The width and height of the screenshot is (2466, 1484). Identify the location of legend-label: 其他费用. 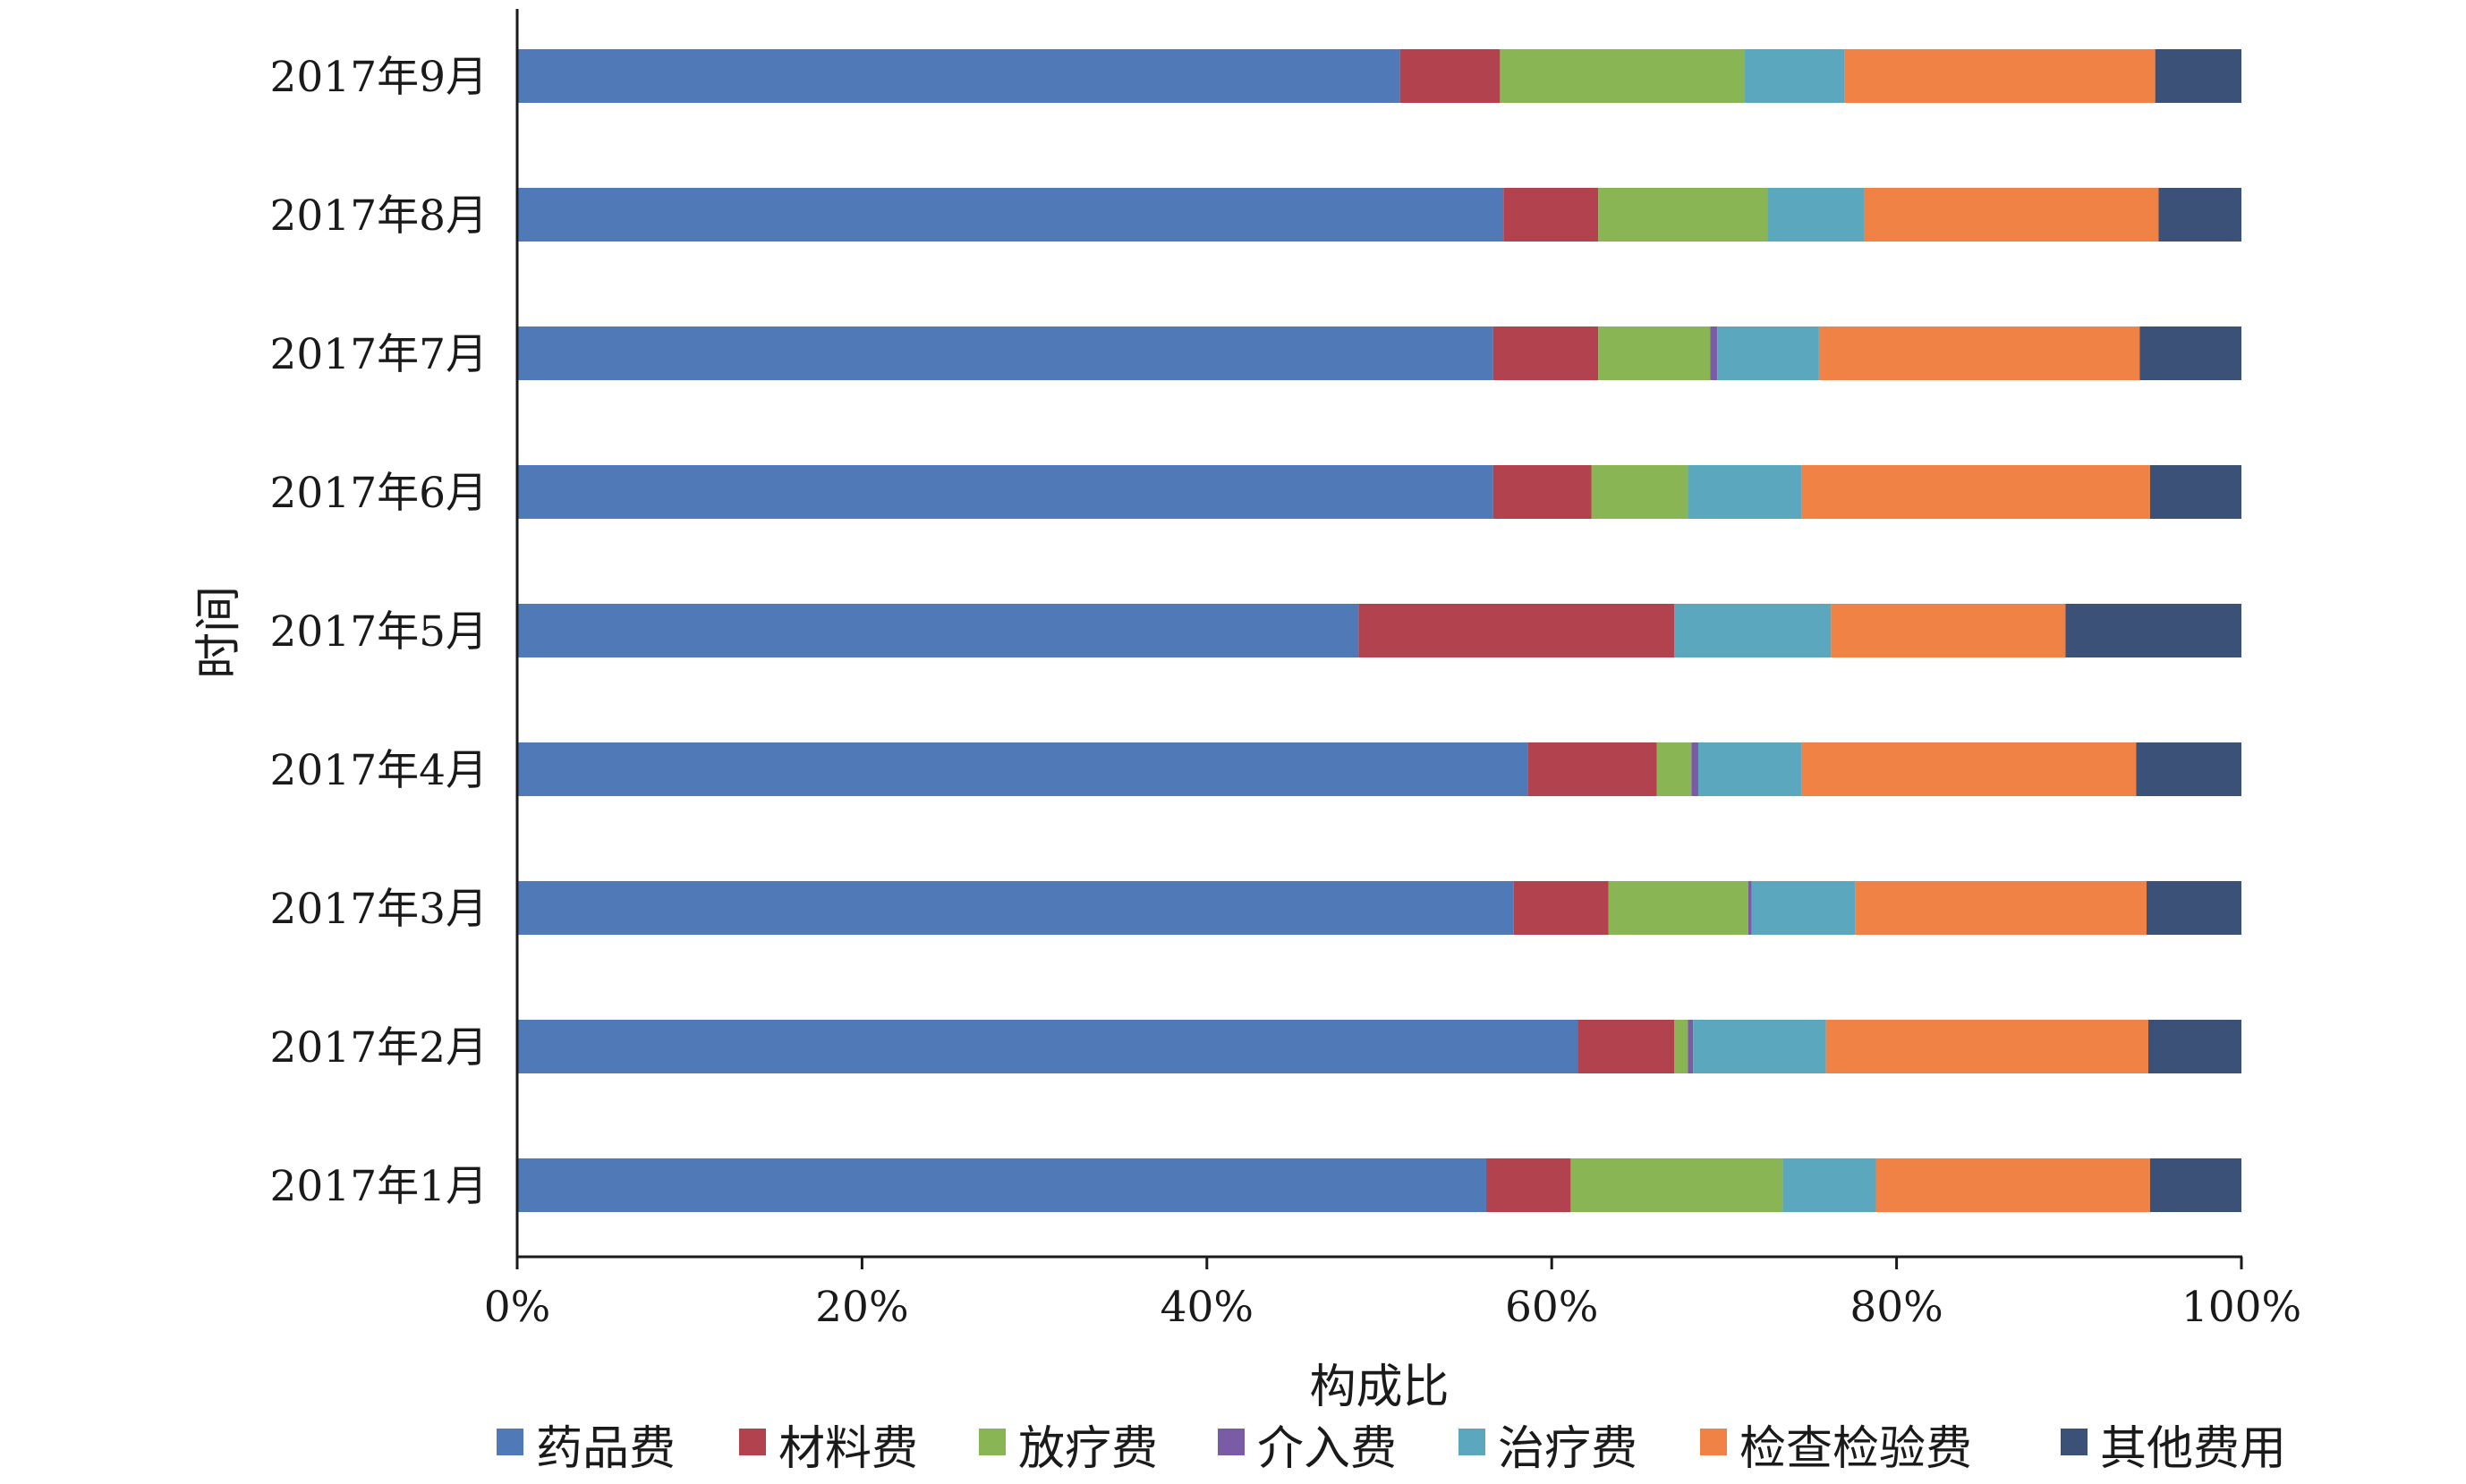
(2193, 1449).